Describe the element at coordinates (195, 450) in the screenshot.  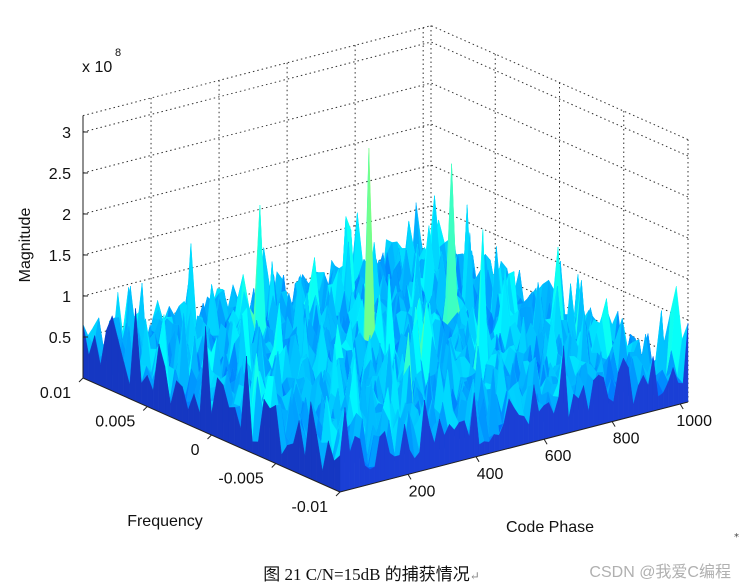
I see `y-tick-label: 0` at that location.